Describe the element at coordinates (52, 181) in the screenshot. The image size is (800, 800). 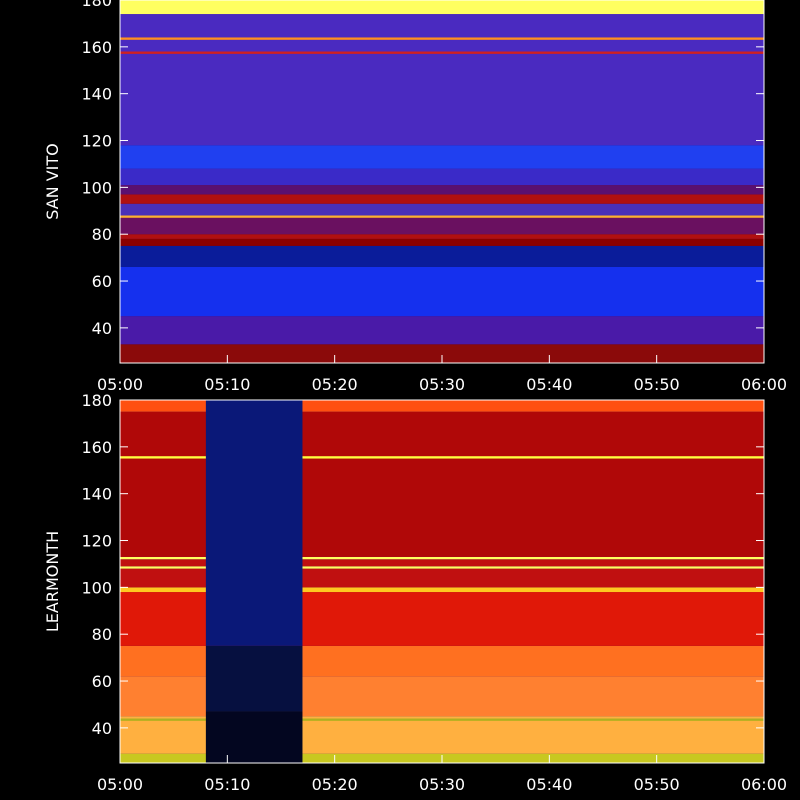
I see `y-axis-title: SAN VITO` at that location.